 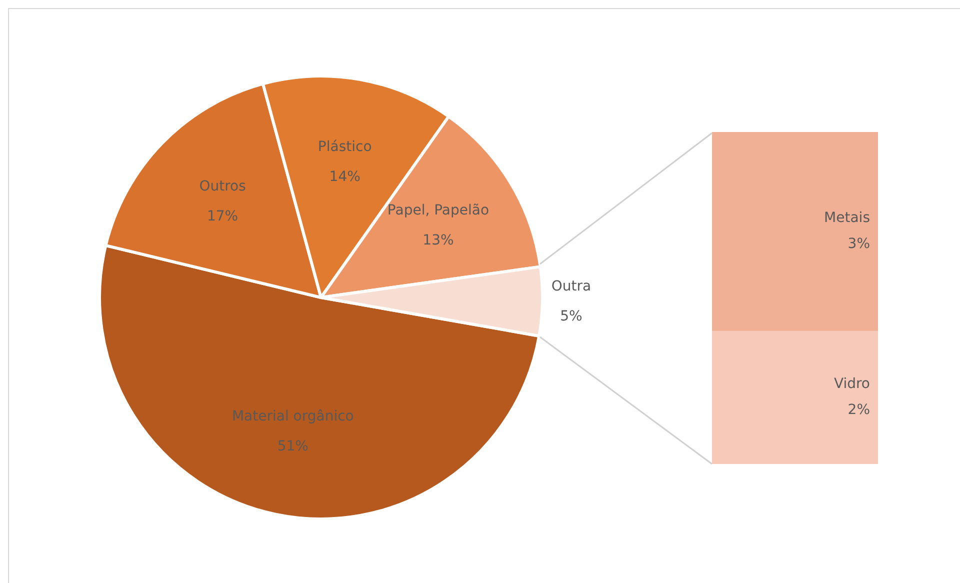 I want to click on data-label: 51%, so click(x=292, y=446).